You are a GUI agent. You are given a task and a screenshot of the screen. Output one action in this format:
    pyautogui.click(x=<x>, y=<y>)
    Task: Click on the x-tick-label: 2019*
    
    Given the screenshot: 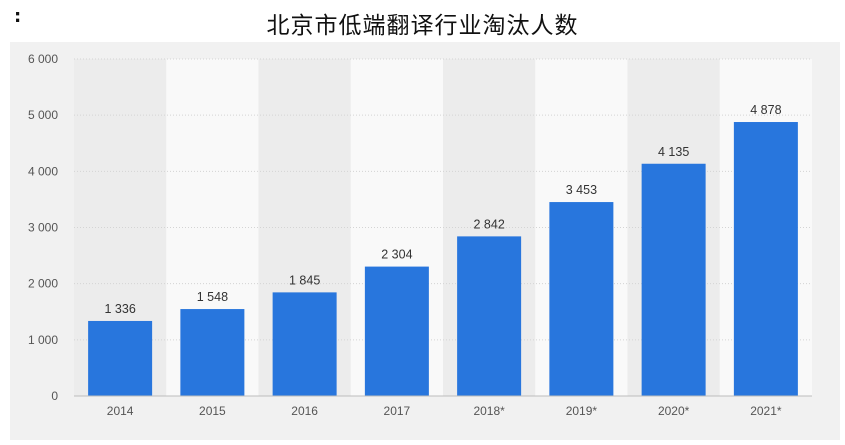 What is the action you would take?
    pyautogui.click(x=582, y=411)
    